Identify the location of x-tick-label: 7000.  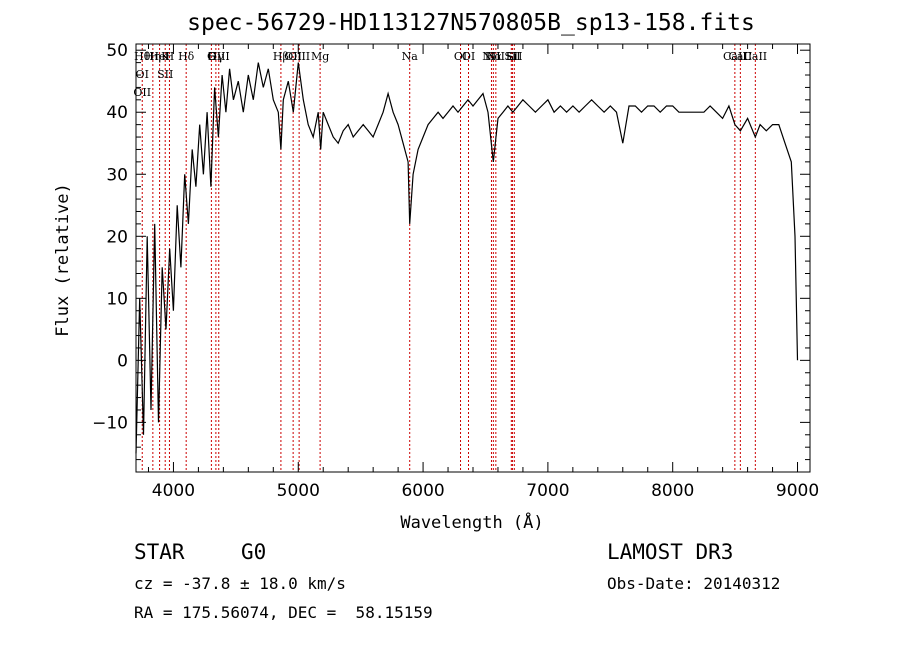
(547, 491).